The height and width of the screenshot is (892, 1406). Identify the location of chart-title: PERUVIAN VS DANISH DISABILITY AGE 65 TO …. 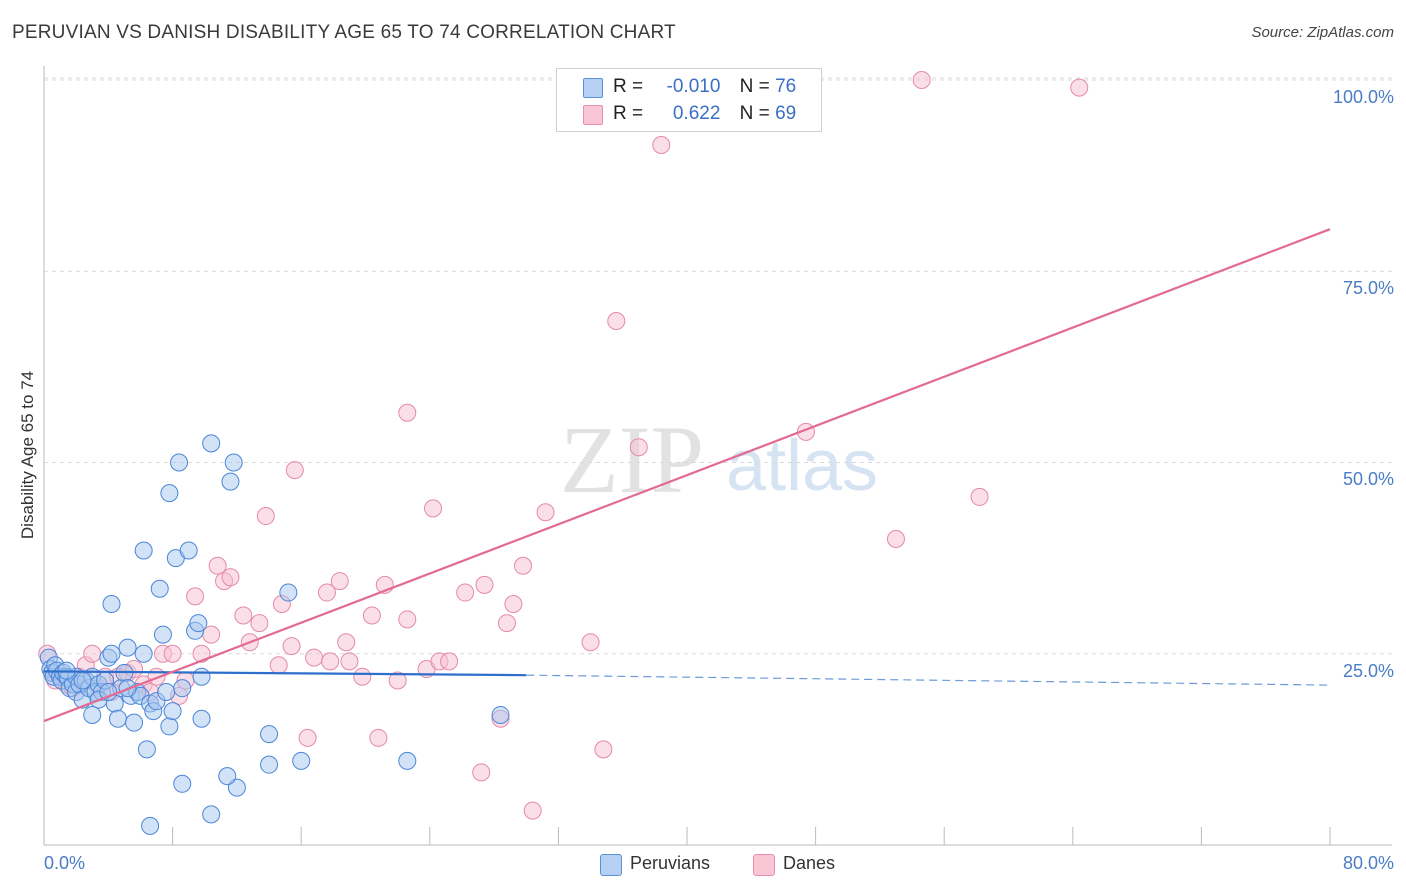
(344, 32).